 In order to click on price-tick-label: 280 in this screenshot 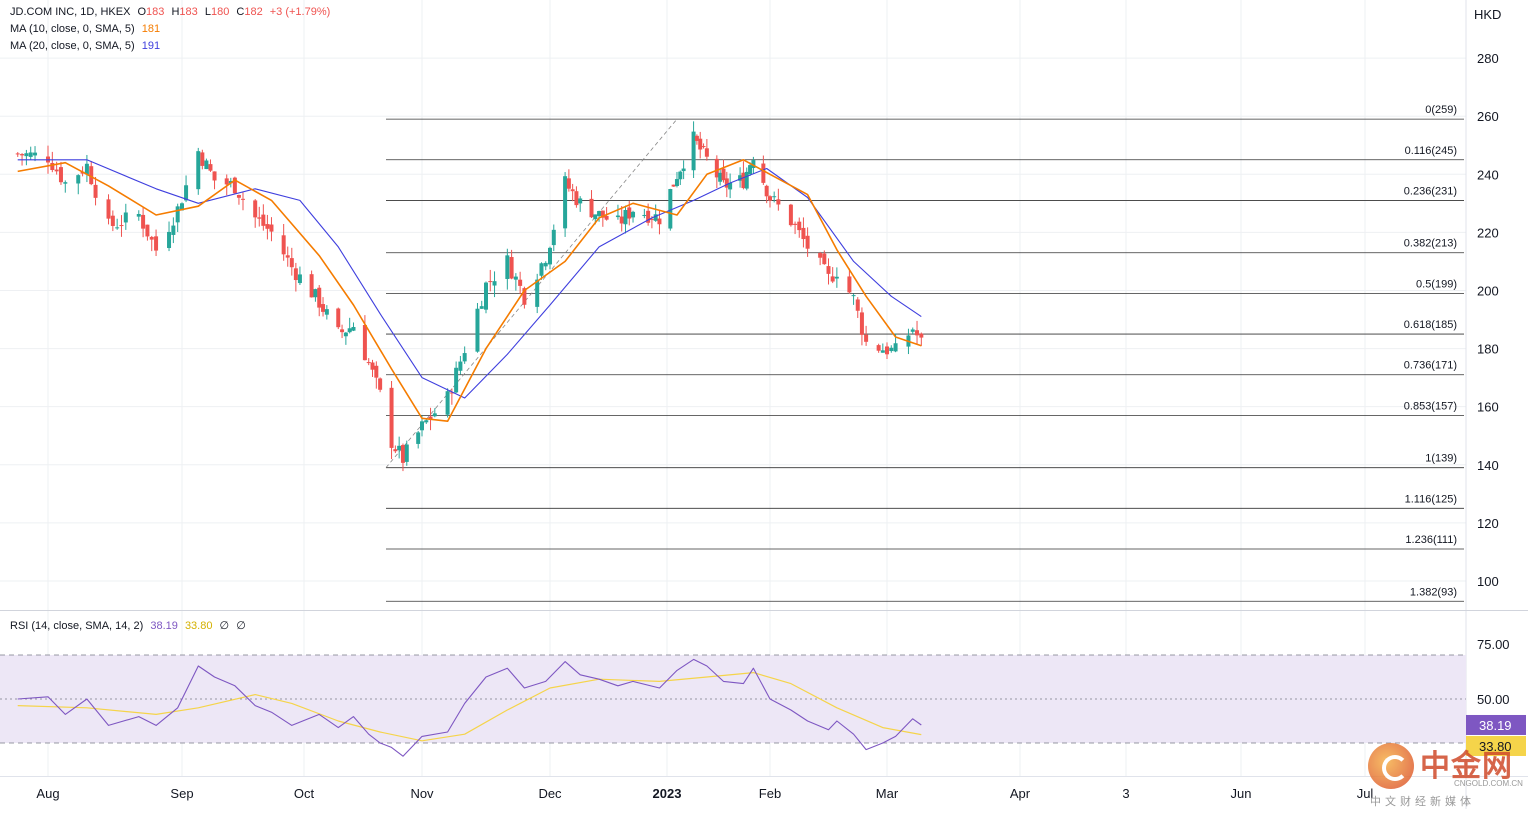, I will do `click(1488, 58)`.